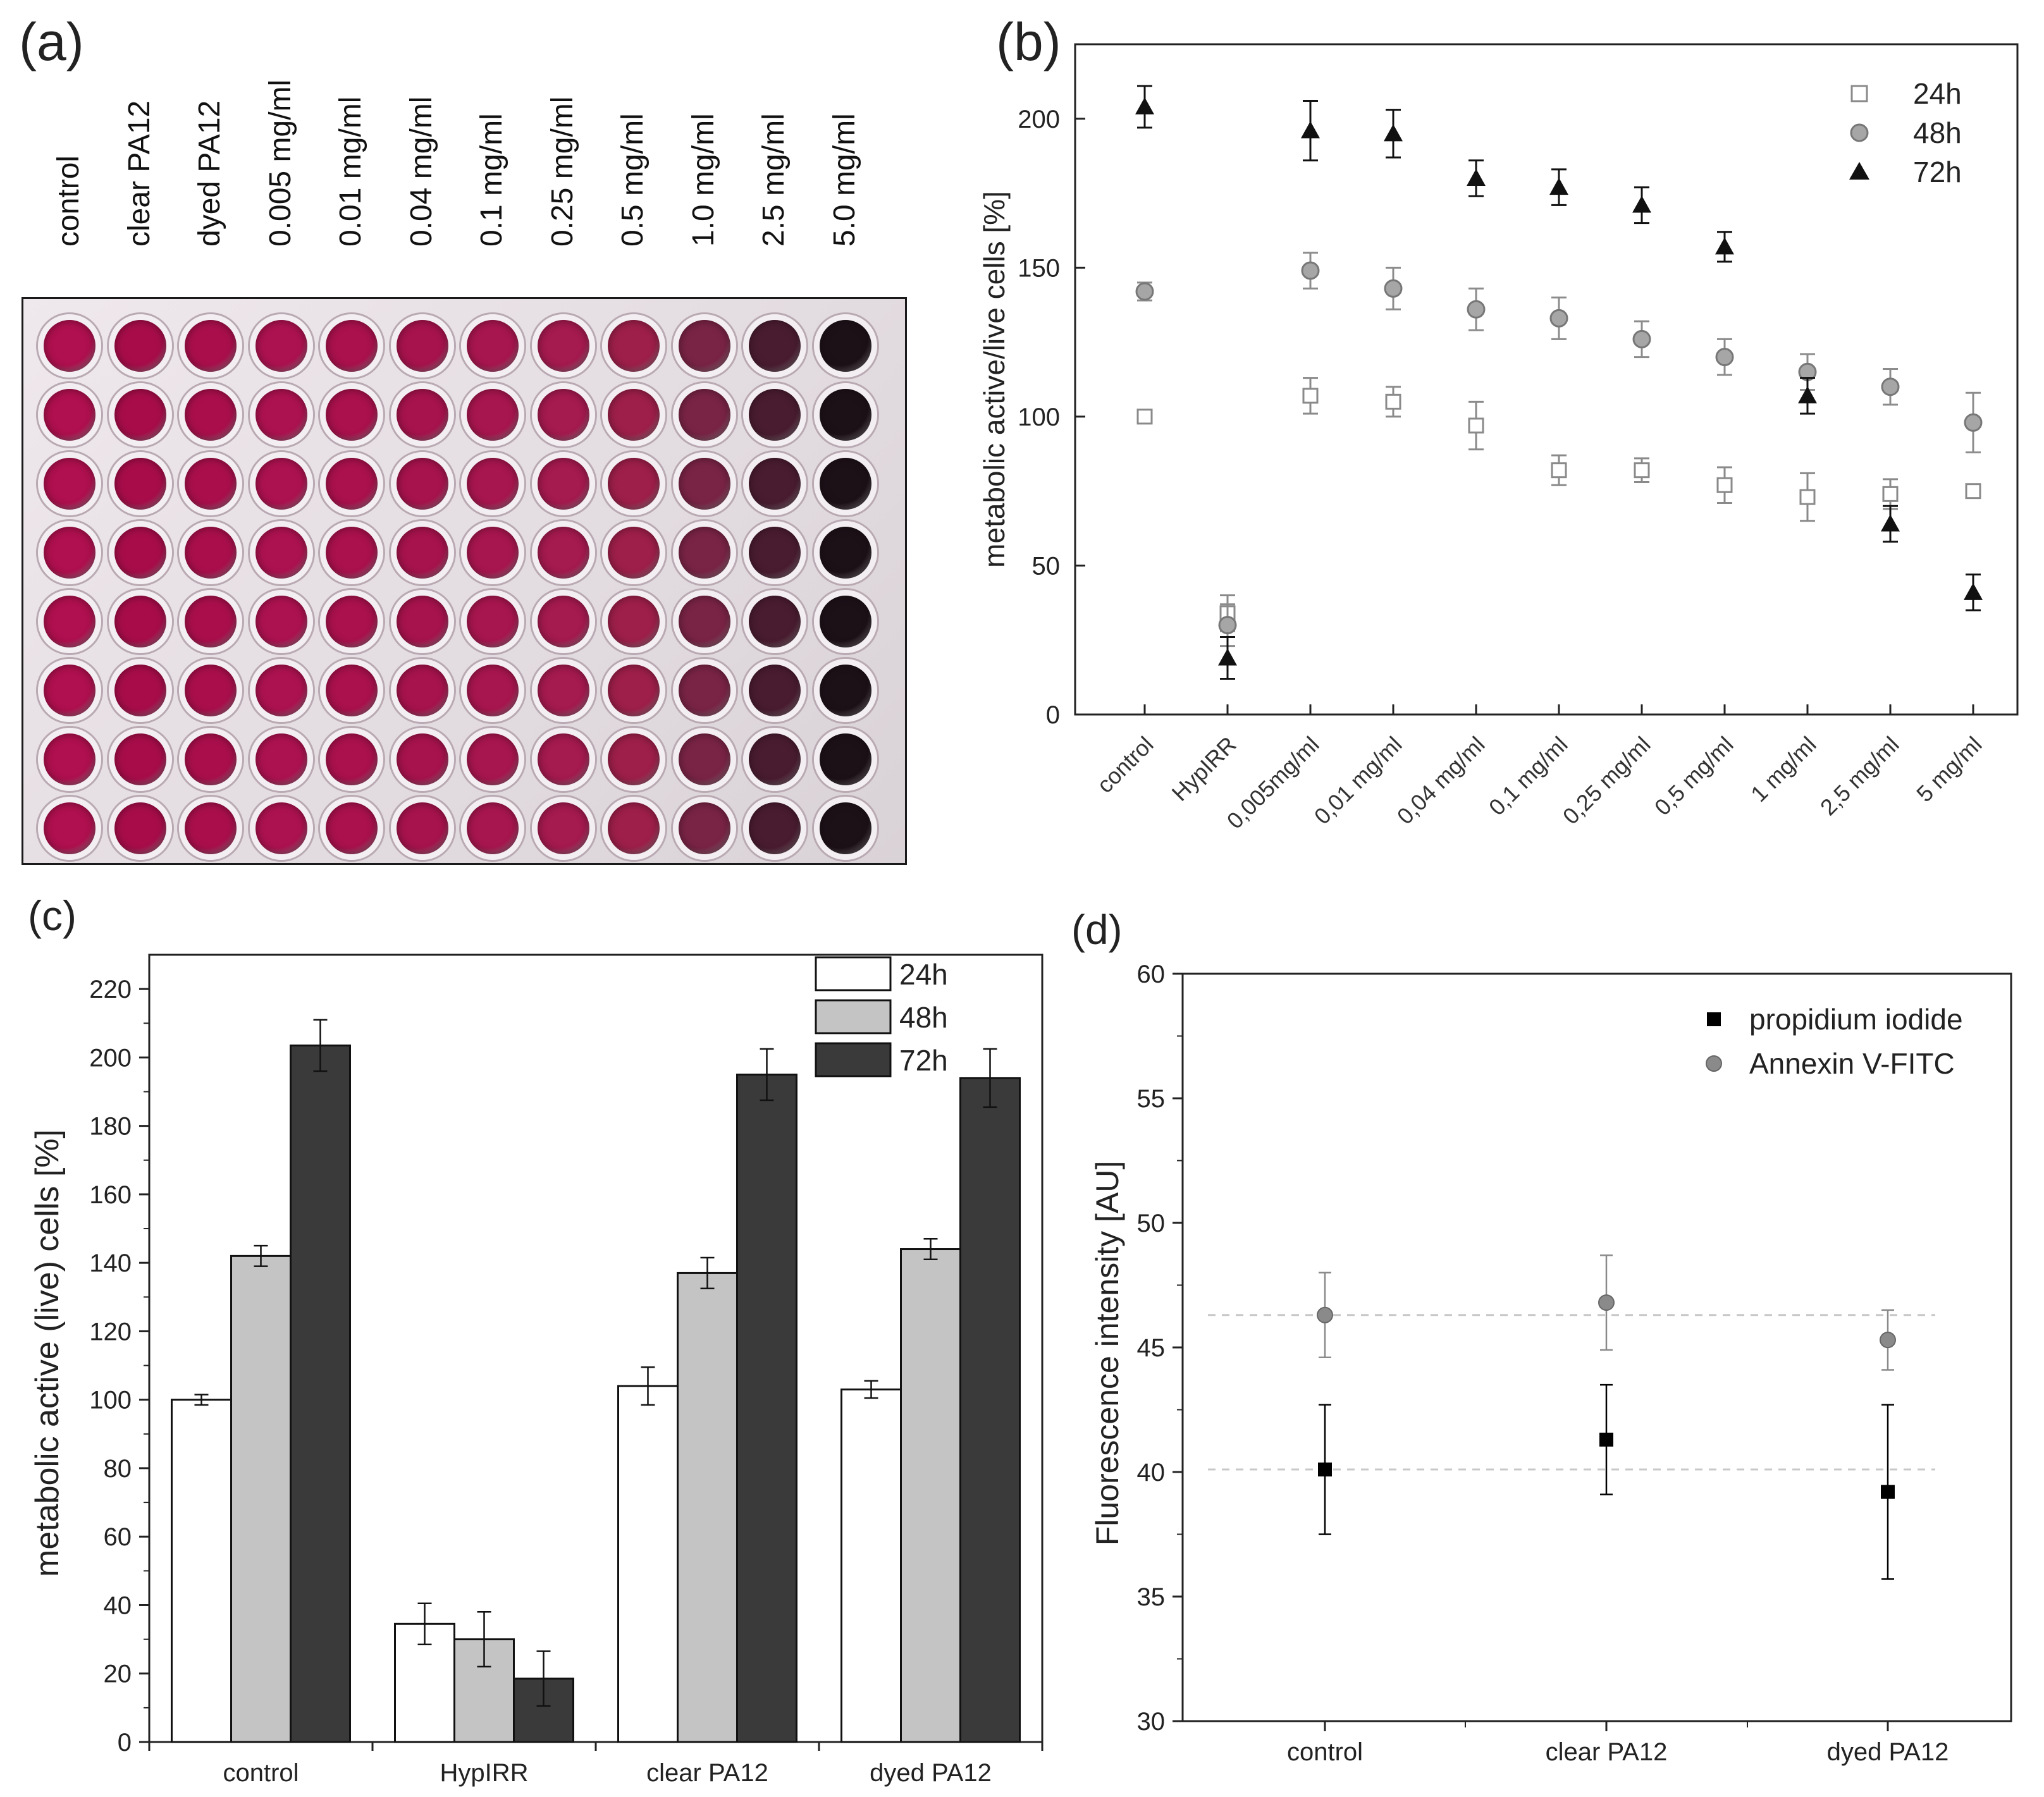 This screenshot has width=2044, height=1797. Describe the element at coordinates (1856, 1019) in the screenshot. I see `legend-label: propidium iodide` at that location.